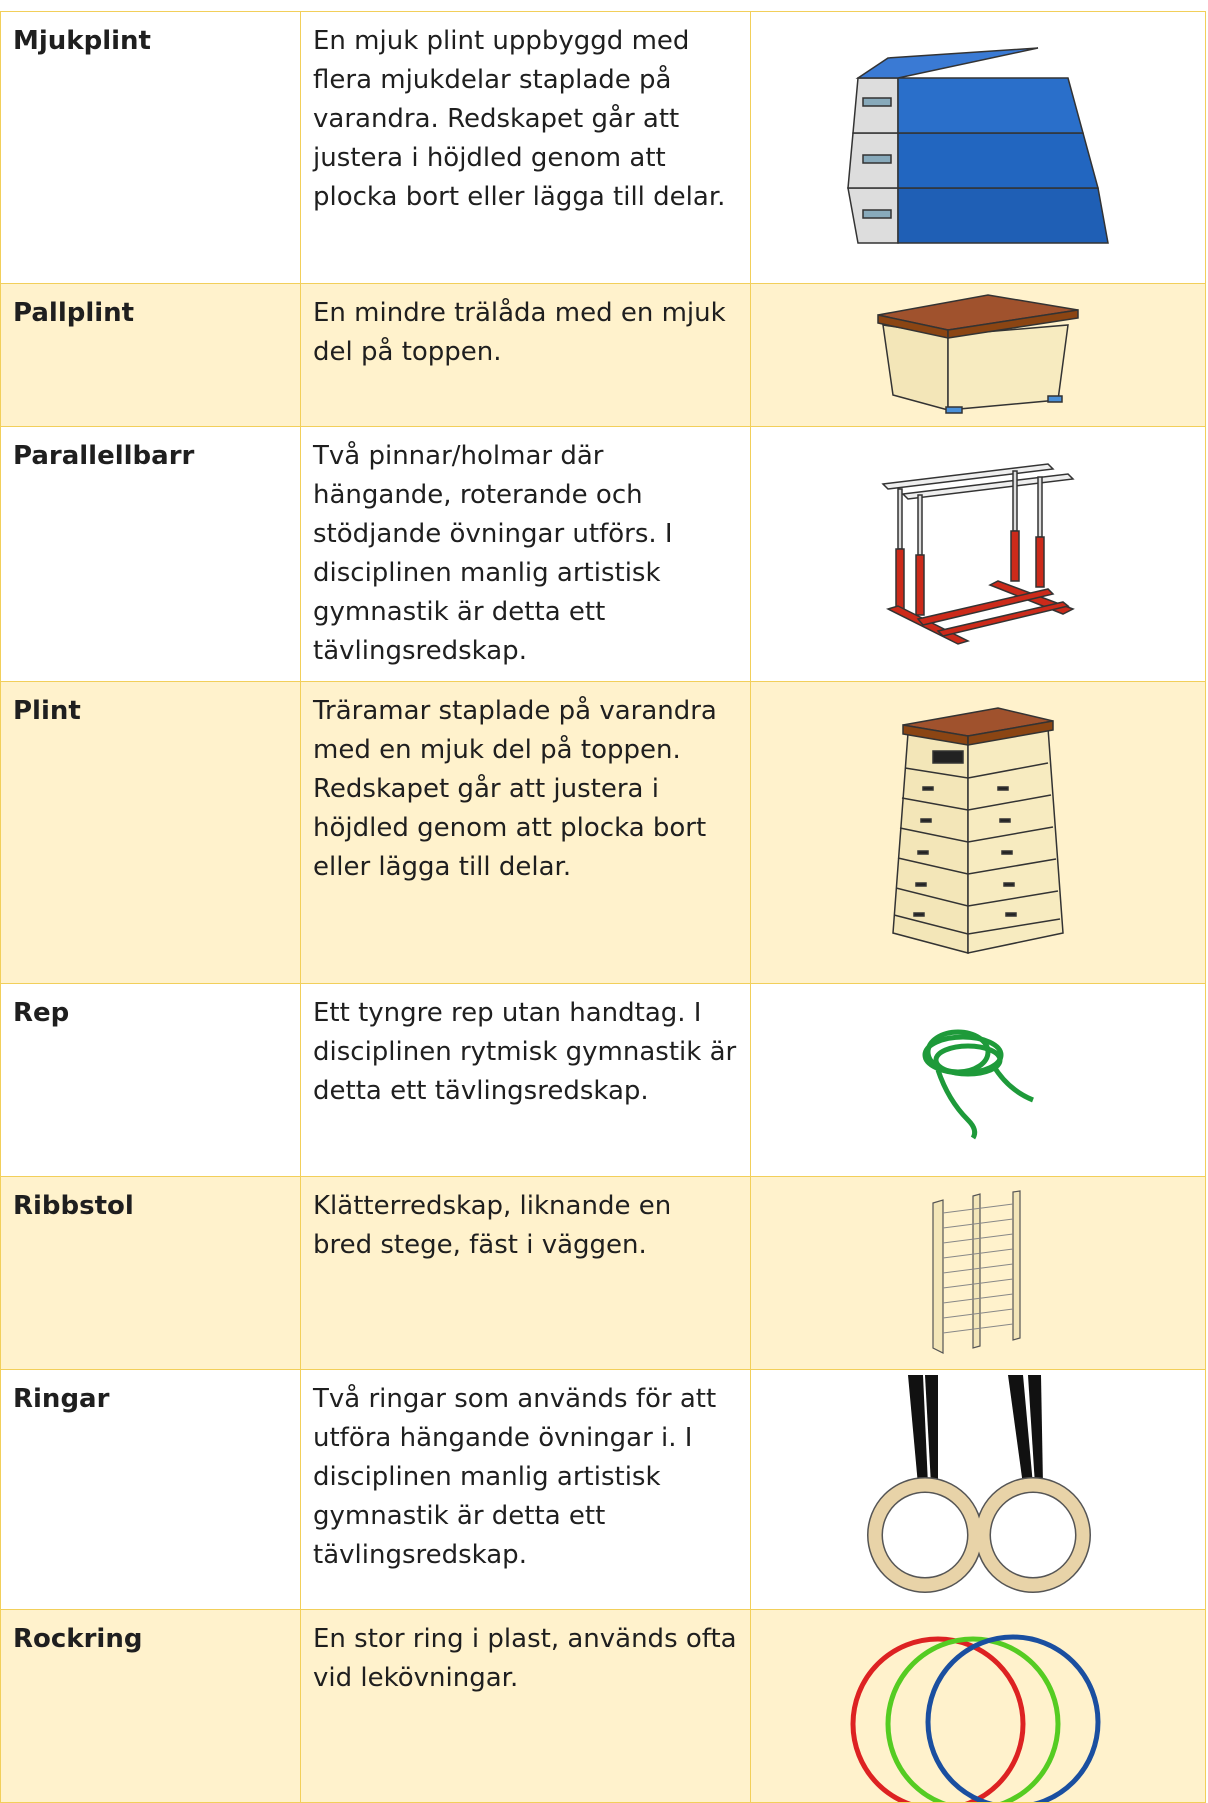  What do you see at coordinates (150, 1706) in the screenshot?
I see `name: Rockring` at bounding box center [150, 1706].